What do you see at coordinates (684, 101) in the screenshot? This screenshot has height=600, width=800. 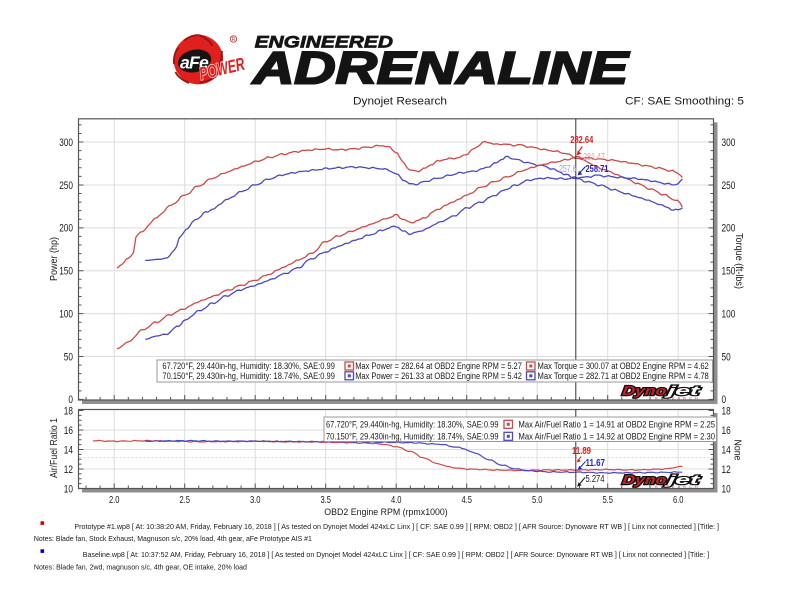 I see `svg-text: CF: SAE Smoothing: 5` at bounding box center [684, 101].